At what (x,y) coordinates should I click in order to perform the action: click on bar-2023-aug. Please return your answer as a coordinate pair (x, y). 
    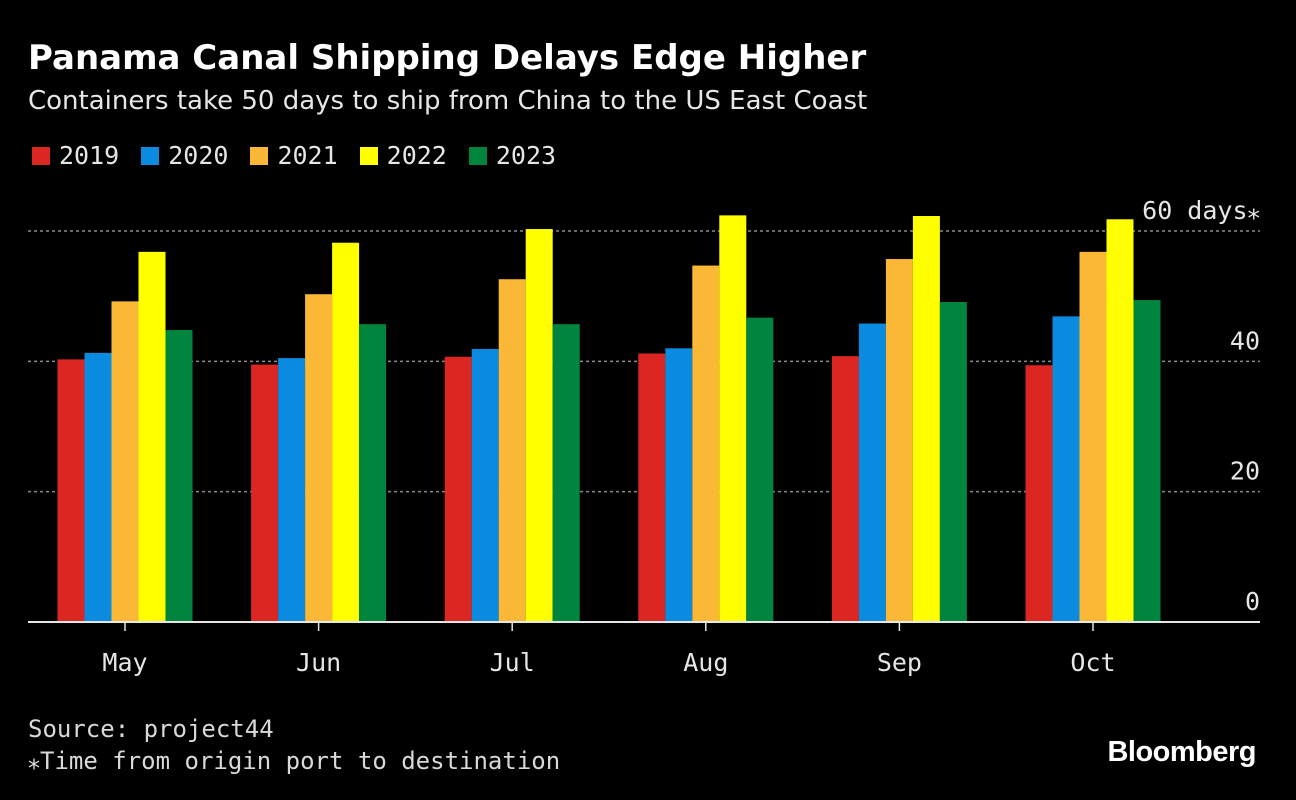
    Looking at the image, I should click on (760, 469).